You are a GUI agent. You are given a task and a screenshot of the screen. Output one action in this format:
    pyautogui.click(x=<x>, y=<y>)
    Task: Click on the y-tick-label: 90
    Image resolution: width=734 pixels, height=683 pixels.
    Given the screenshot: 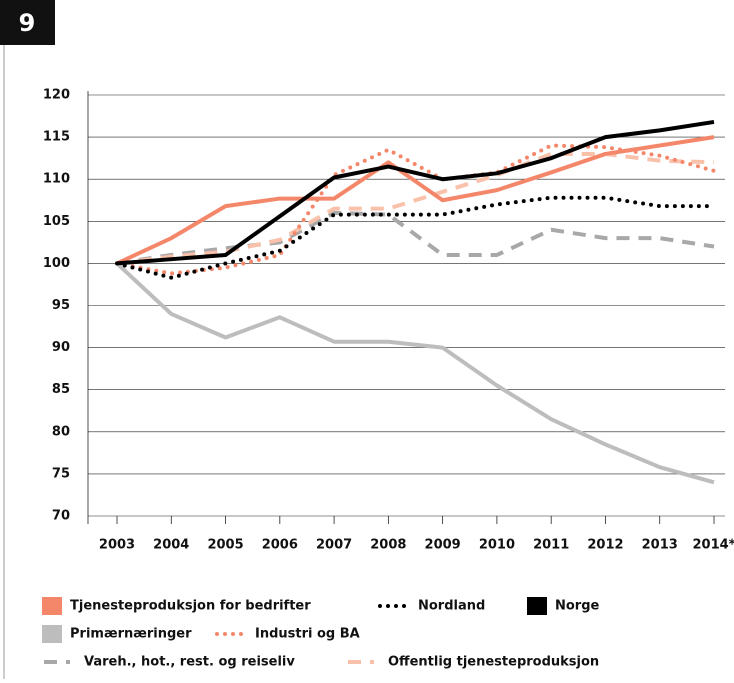 What is the action you would take?
    pyautogui.click(x=61, y=347)
    